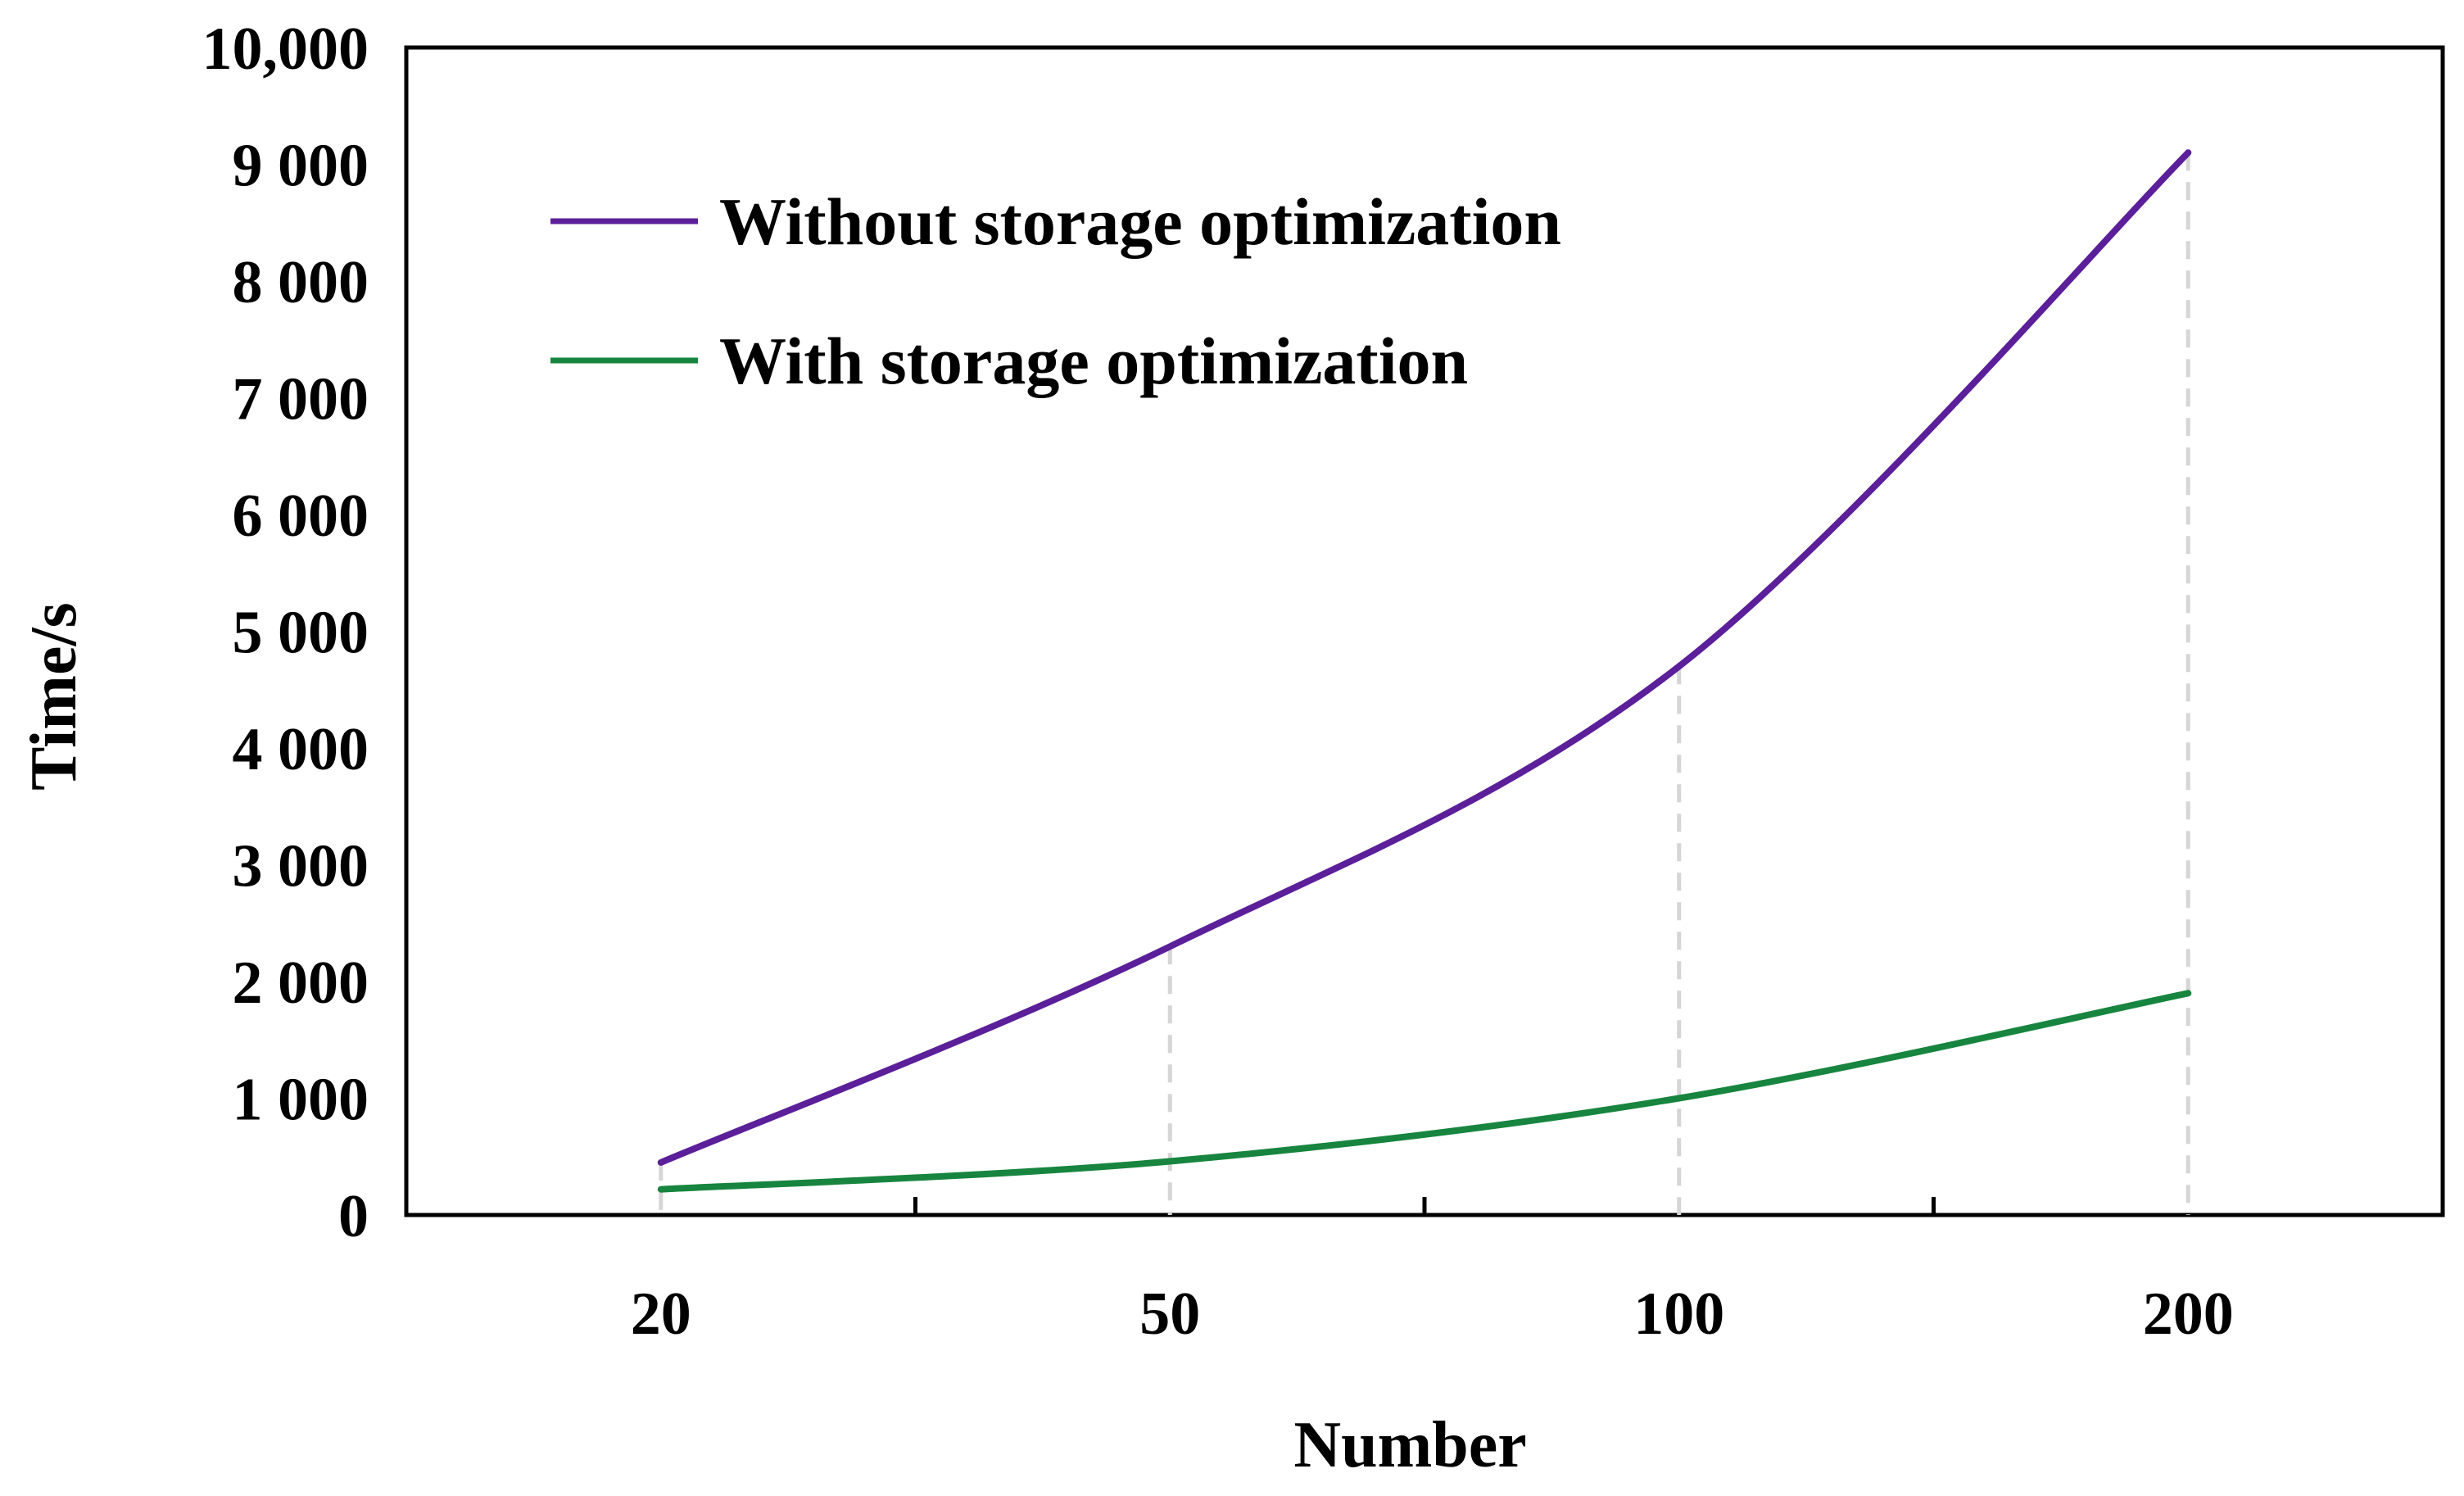 This screenshot has width=2464, height=1496. What do you see at coordinates (1678, 1314) in the screenshot?
I see `x-tick-label: 100` at bounding box center [1678, 1314].